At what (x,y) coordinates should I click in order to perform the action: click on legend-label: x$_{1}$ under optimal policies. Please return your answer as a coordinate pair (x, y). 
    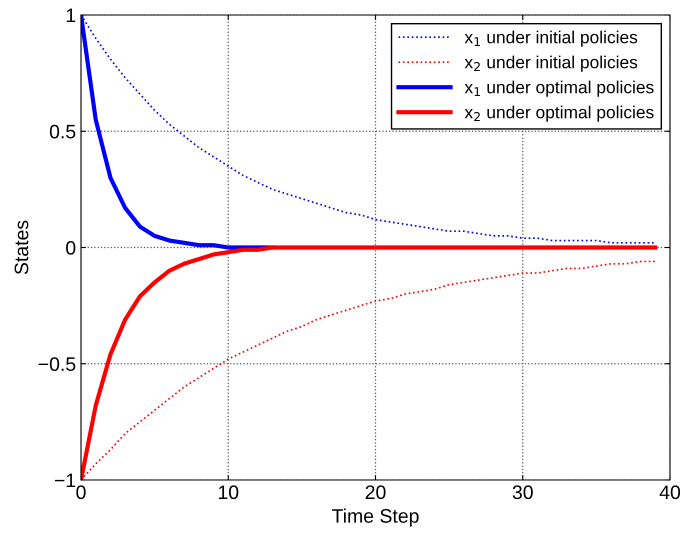
    Looking at the image, I should click on (559, 88).